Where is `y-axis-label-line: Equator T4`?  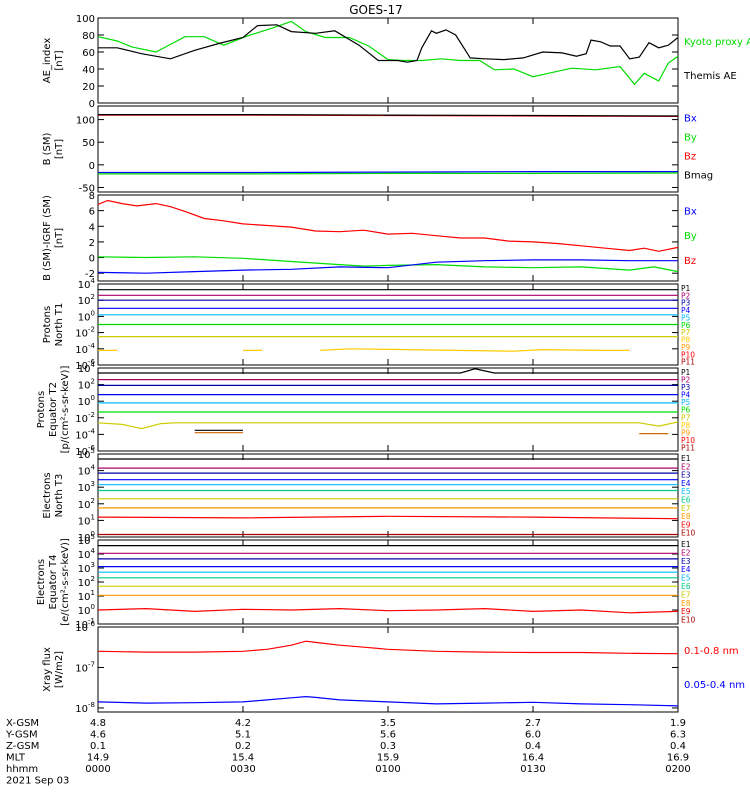 y-axis-label-line: Equator T4 is located at coordinates (53, 582).